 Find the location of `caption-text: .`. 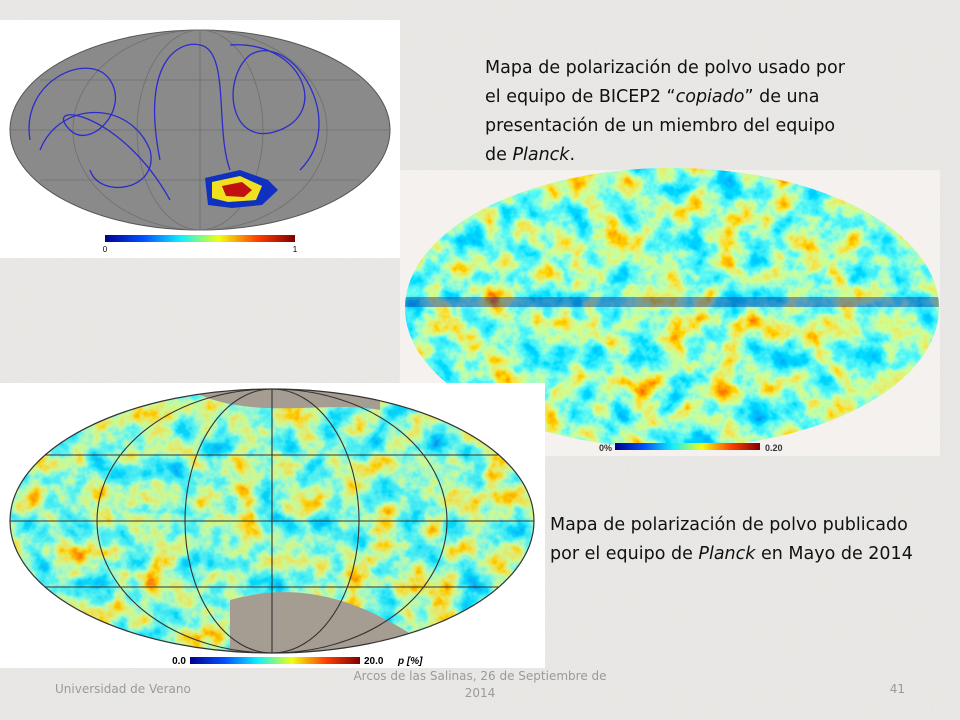

caption-text: . is located at coordinates (572, 155).